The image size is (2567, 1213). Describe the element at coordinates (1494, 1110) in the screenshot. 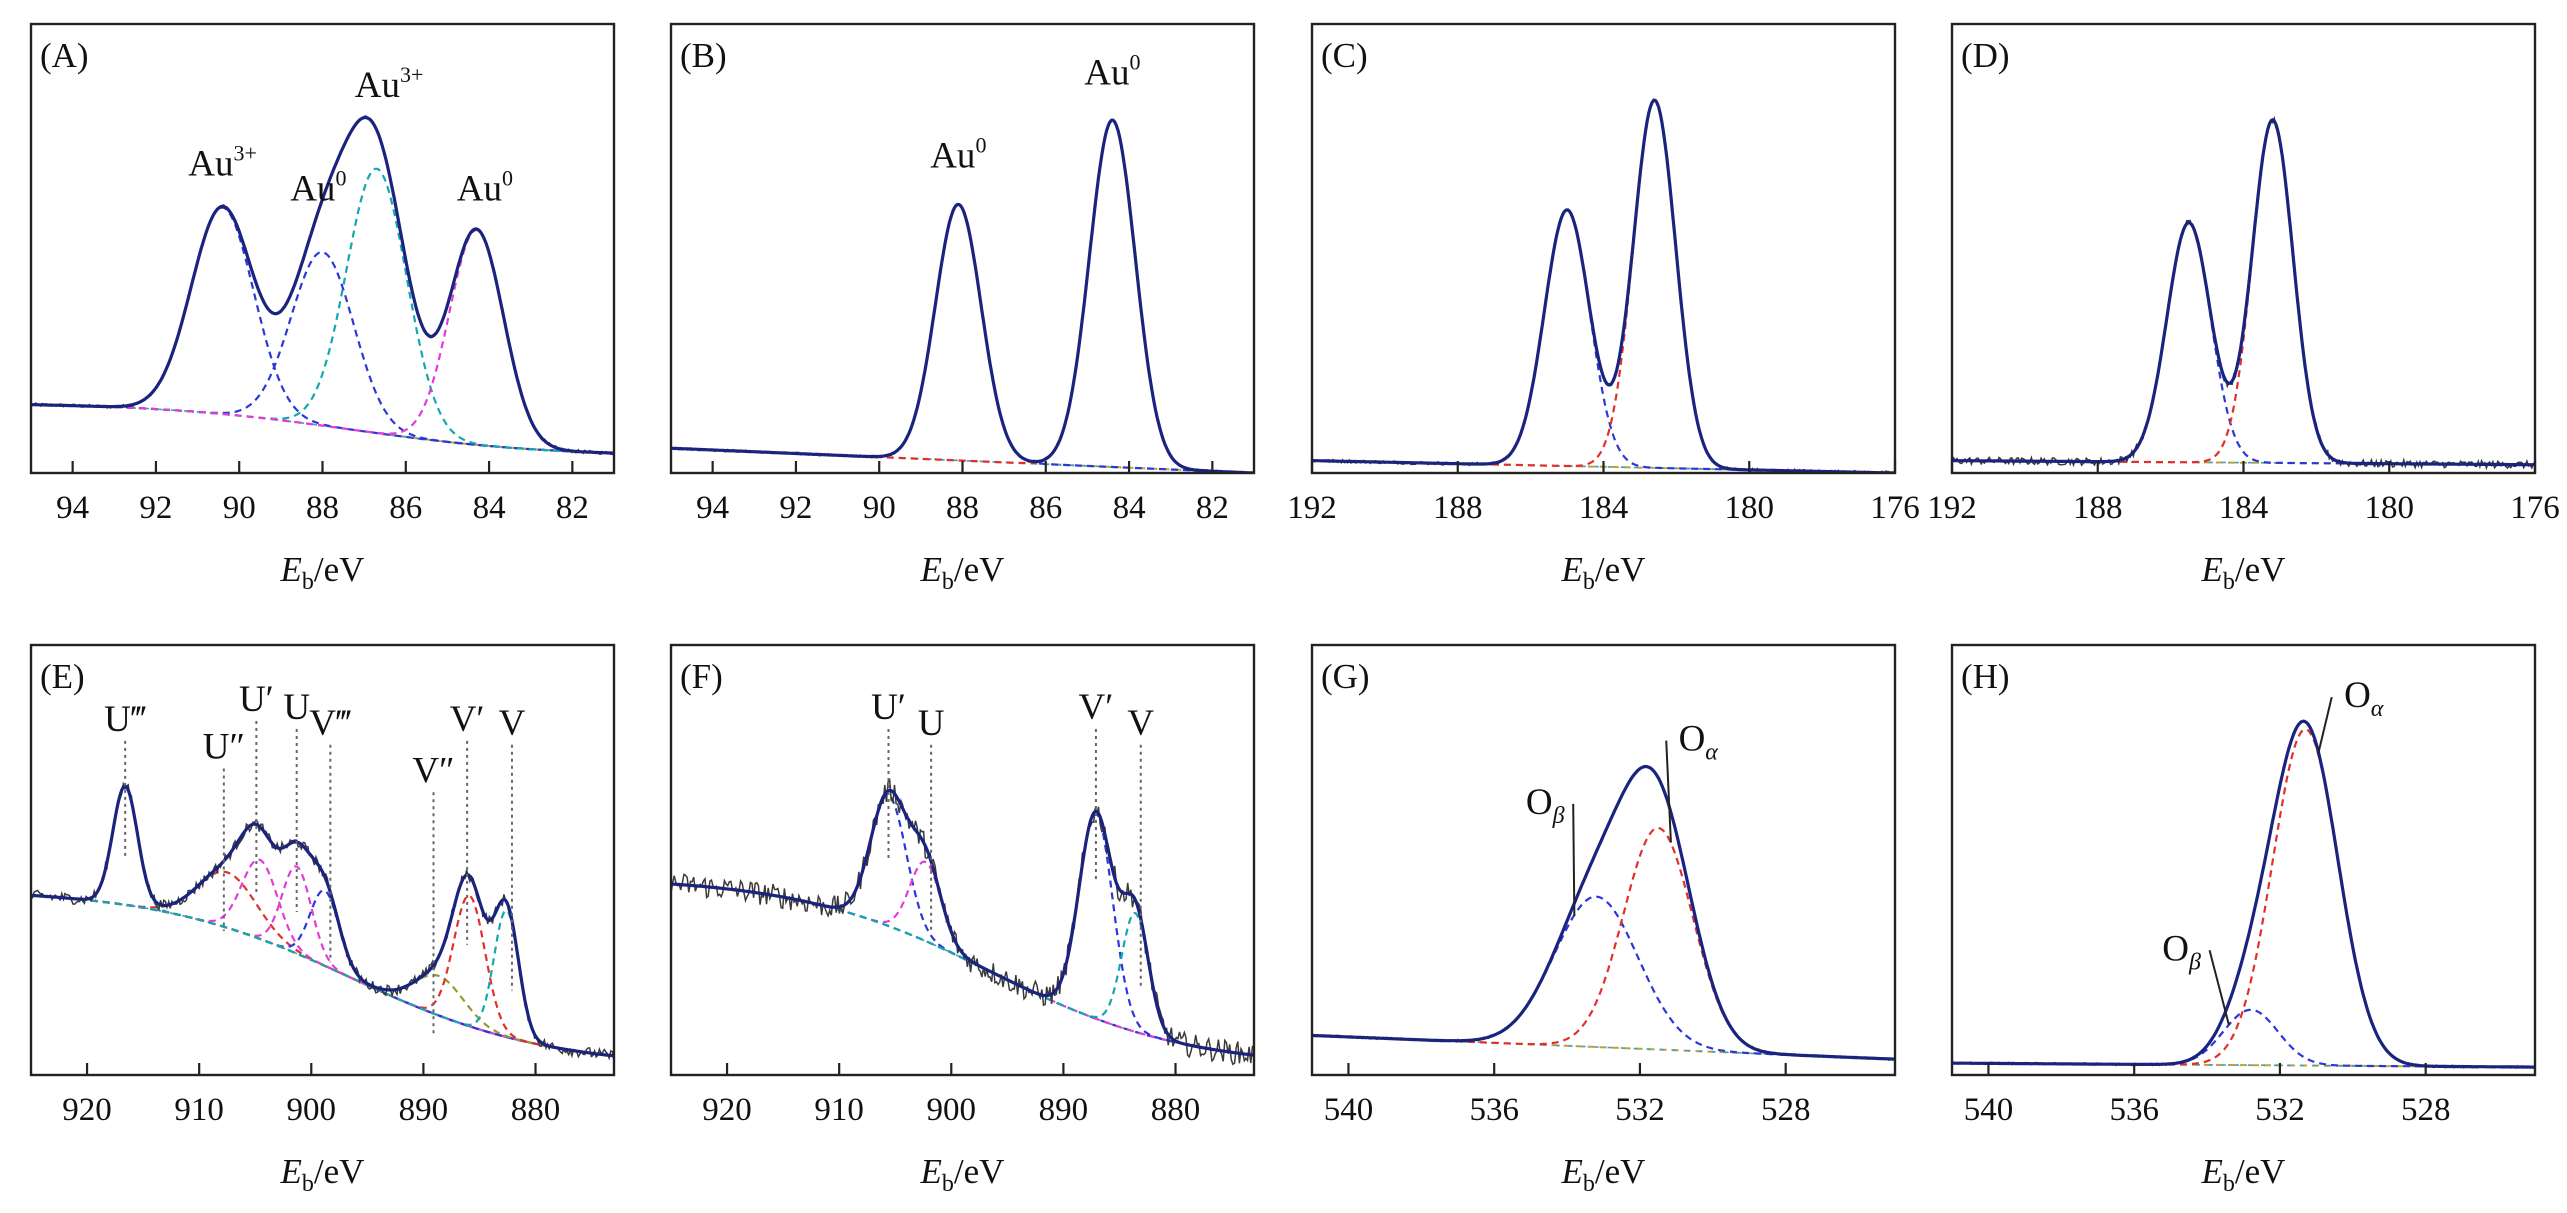

I see `x-tick-label: 536` at that location.